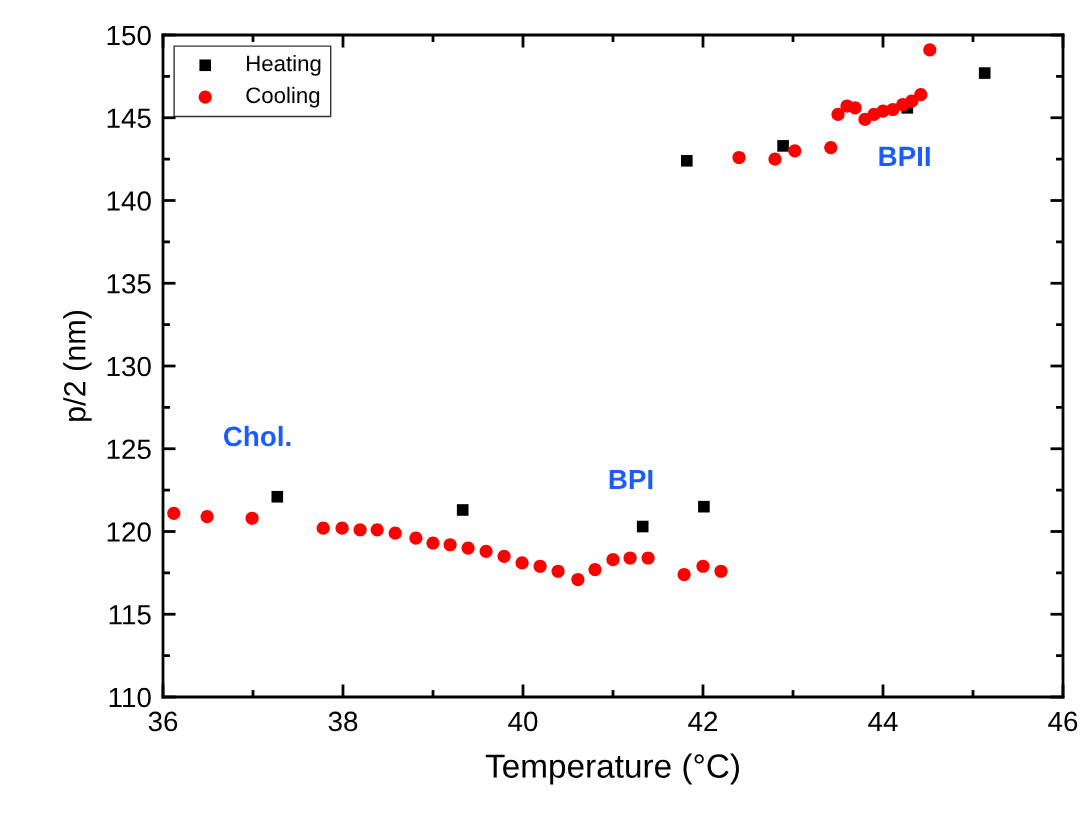 This screenshot has width=1089, height=832. What do you see at coordinates (129, 35) in the screenshot?
I see `y-tick-label: 150` at bounding box center [129, 35].